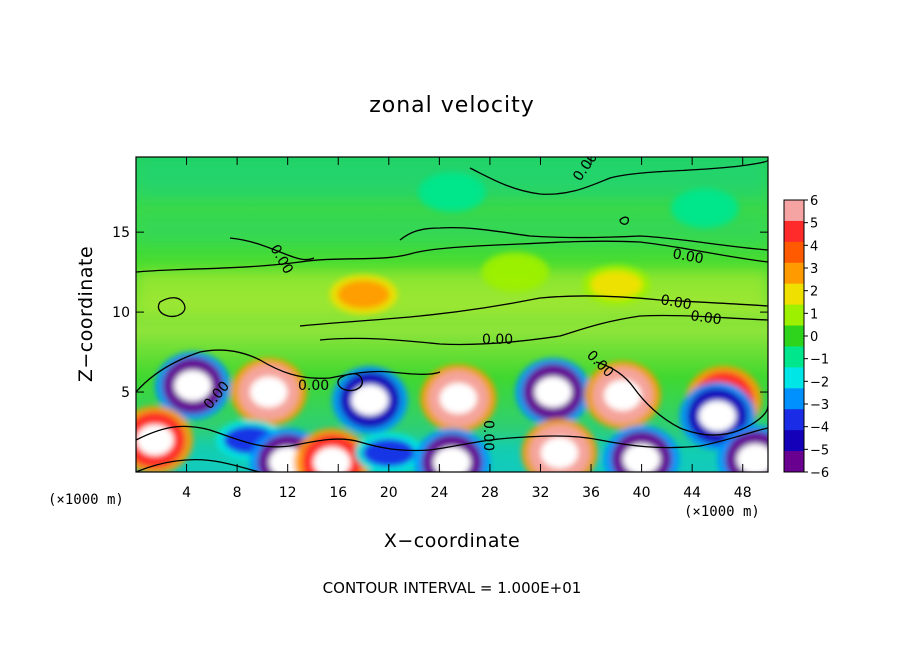 The height and width of the screenshot is (654, 904). Describe the element at coordinates (338, 493) in the screenshot. I see `x-tick-label: 16` at that location.